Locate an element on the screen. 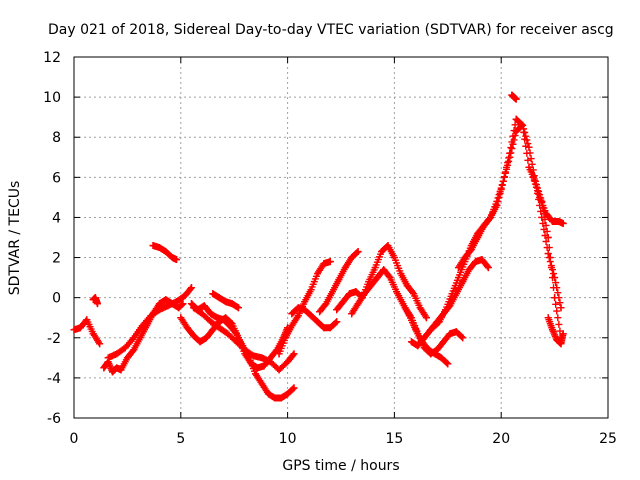  data-series-arc-k is located at coordinates (314, 318).